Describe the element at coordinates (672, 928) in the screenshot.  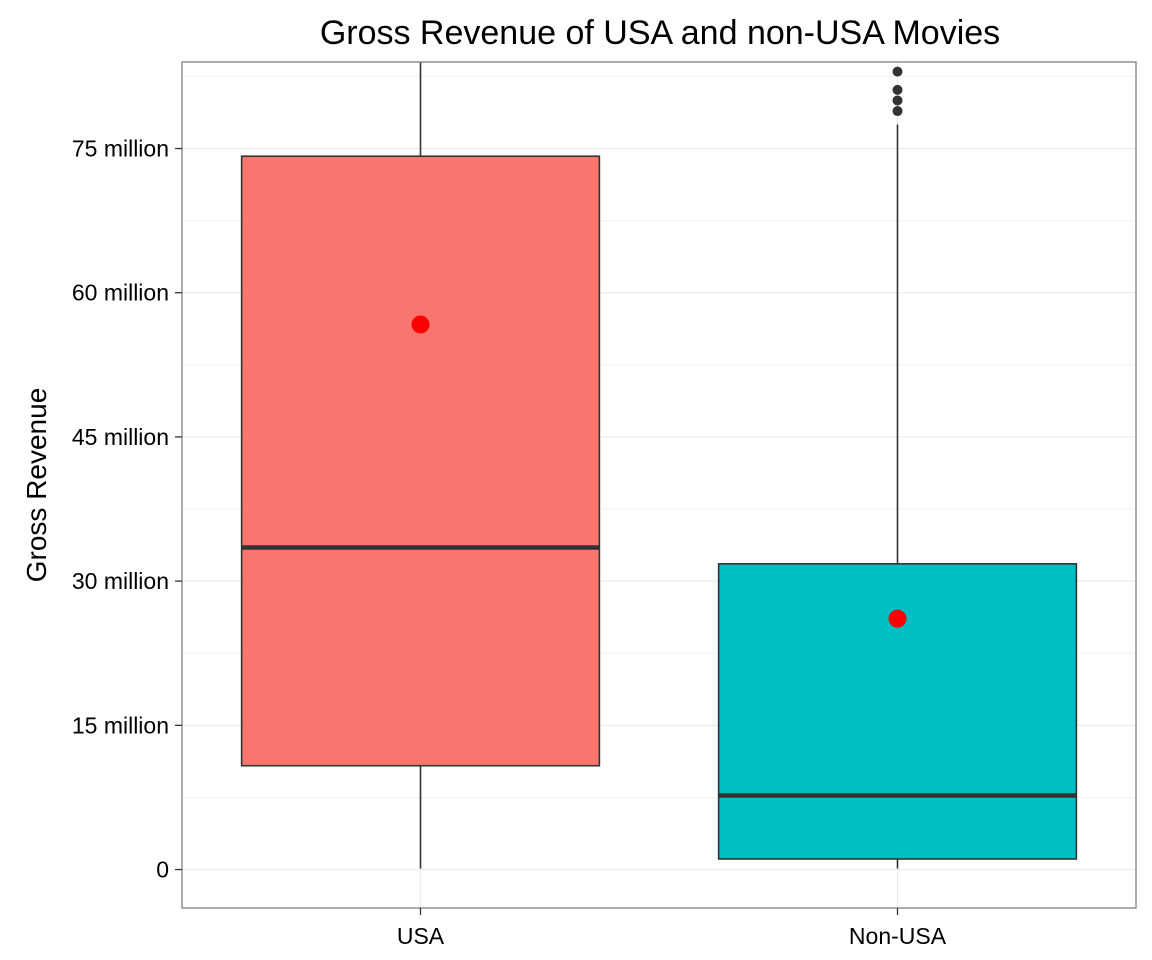
I see `x-axis: USA Non-USA` at that location.